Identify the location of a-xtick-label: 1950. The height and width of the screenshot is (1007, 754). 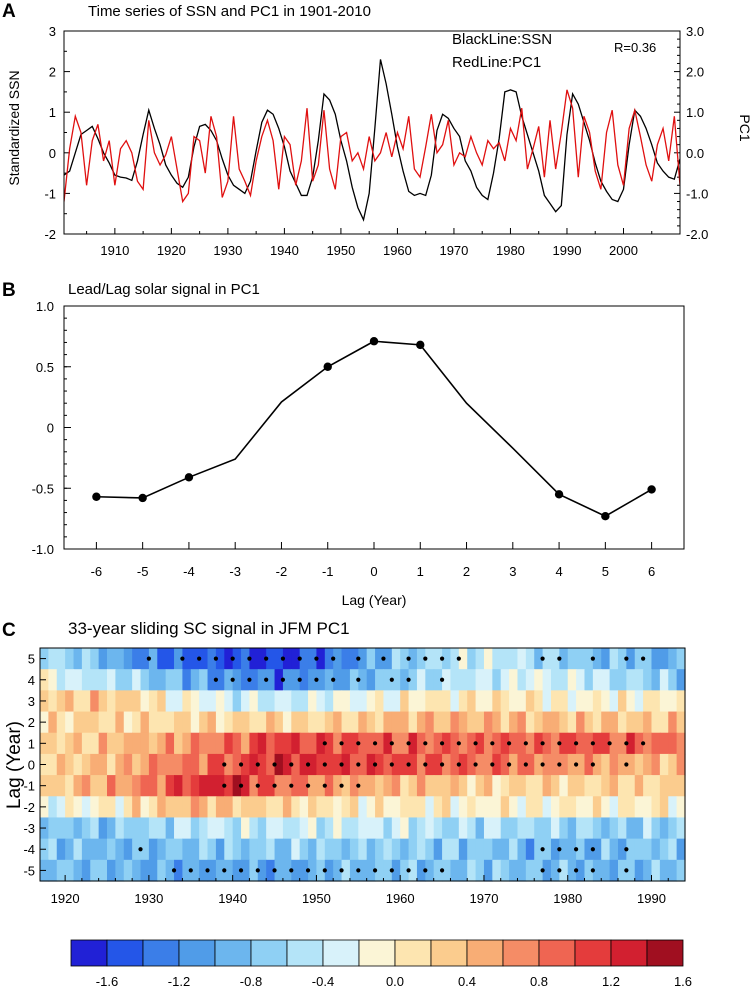
(340, 250).